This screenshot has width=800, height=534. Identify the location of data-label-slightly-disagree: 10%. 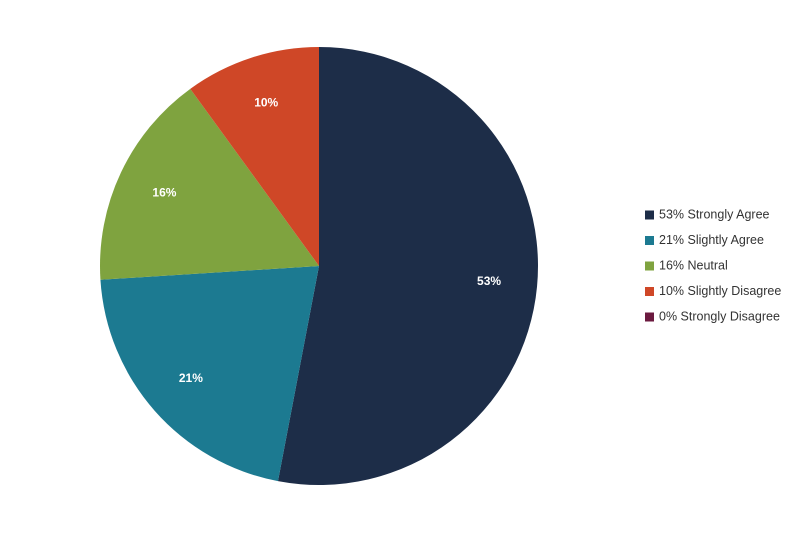
(266, 103).